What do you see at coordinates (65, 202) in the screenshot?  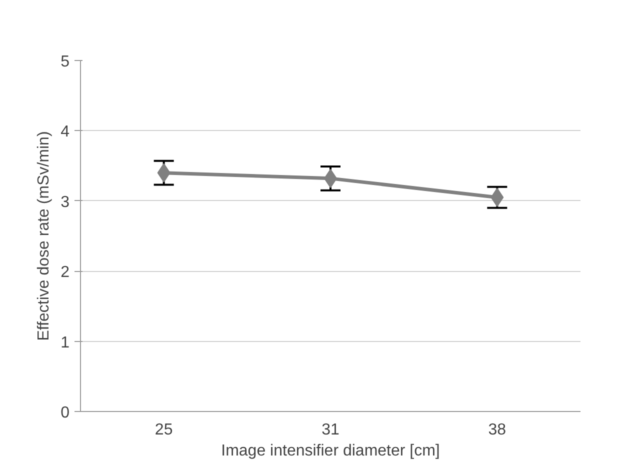 I see `y-tick-label: 3` at bounding box center [65, 202].